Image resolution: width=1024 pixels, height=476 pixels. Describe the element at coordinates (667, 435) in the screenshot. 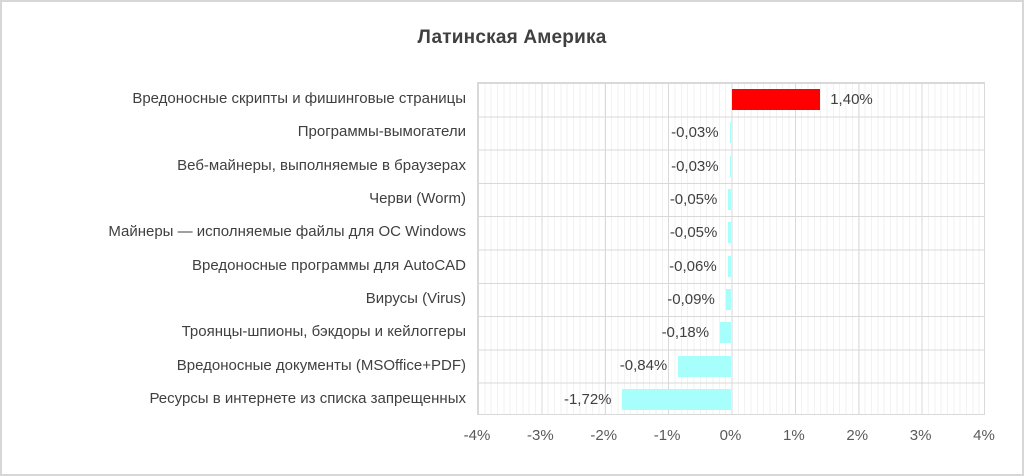

I see `x-tick-label: -1%` at that location.